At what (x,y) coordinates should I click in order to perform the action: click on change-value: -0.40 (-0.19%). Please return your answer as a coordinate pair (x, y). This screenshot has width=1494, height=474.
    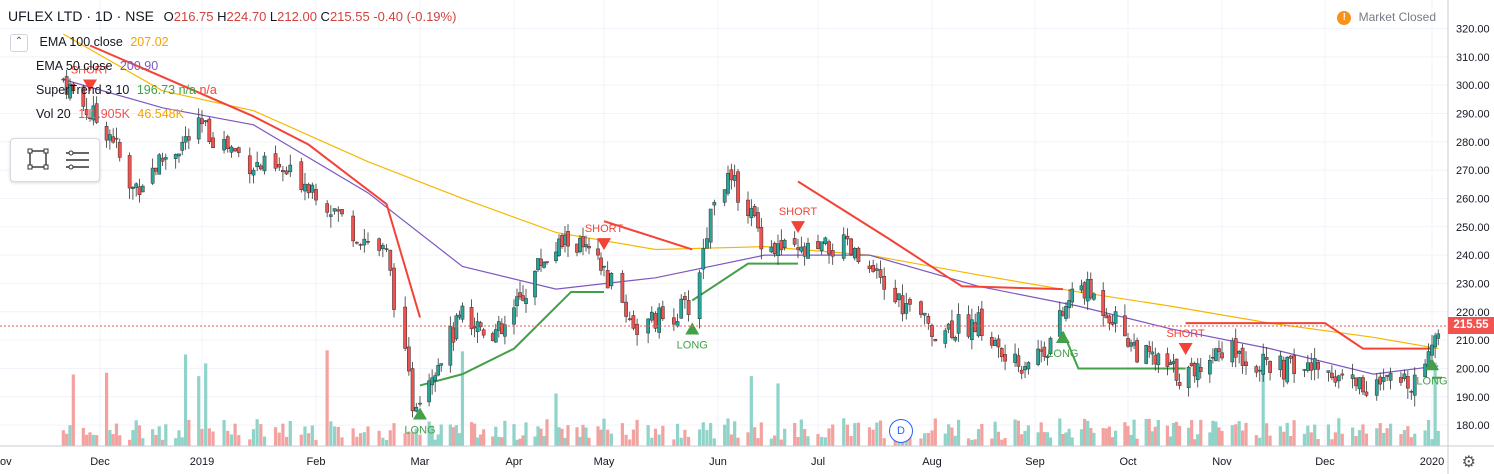
    Looking at the image, I should click on (415, 16).